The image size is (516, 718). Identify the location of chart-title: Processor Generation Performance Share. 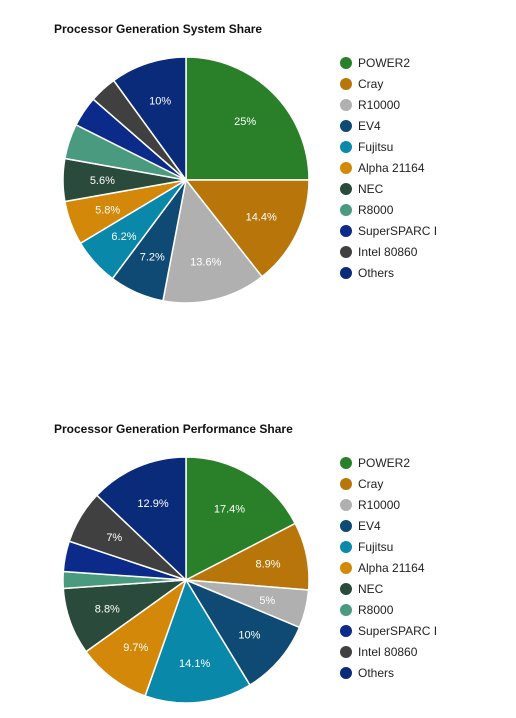
(173, 429).